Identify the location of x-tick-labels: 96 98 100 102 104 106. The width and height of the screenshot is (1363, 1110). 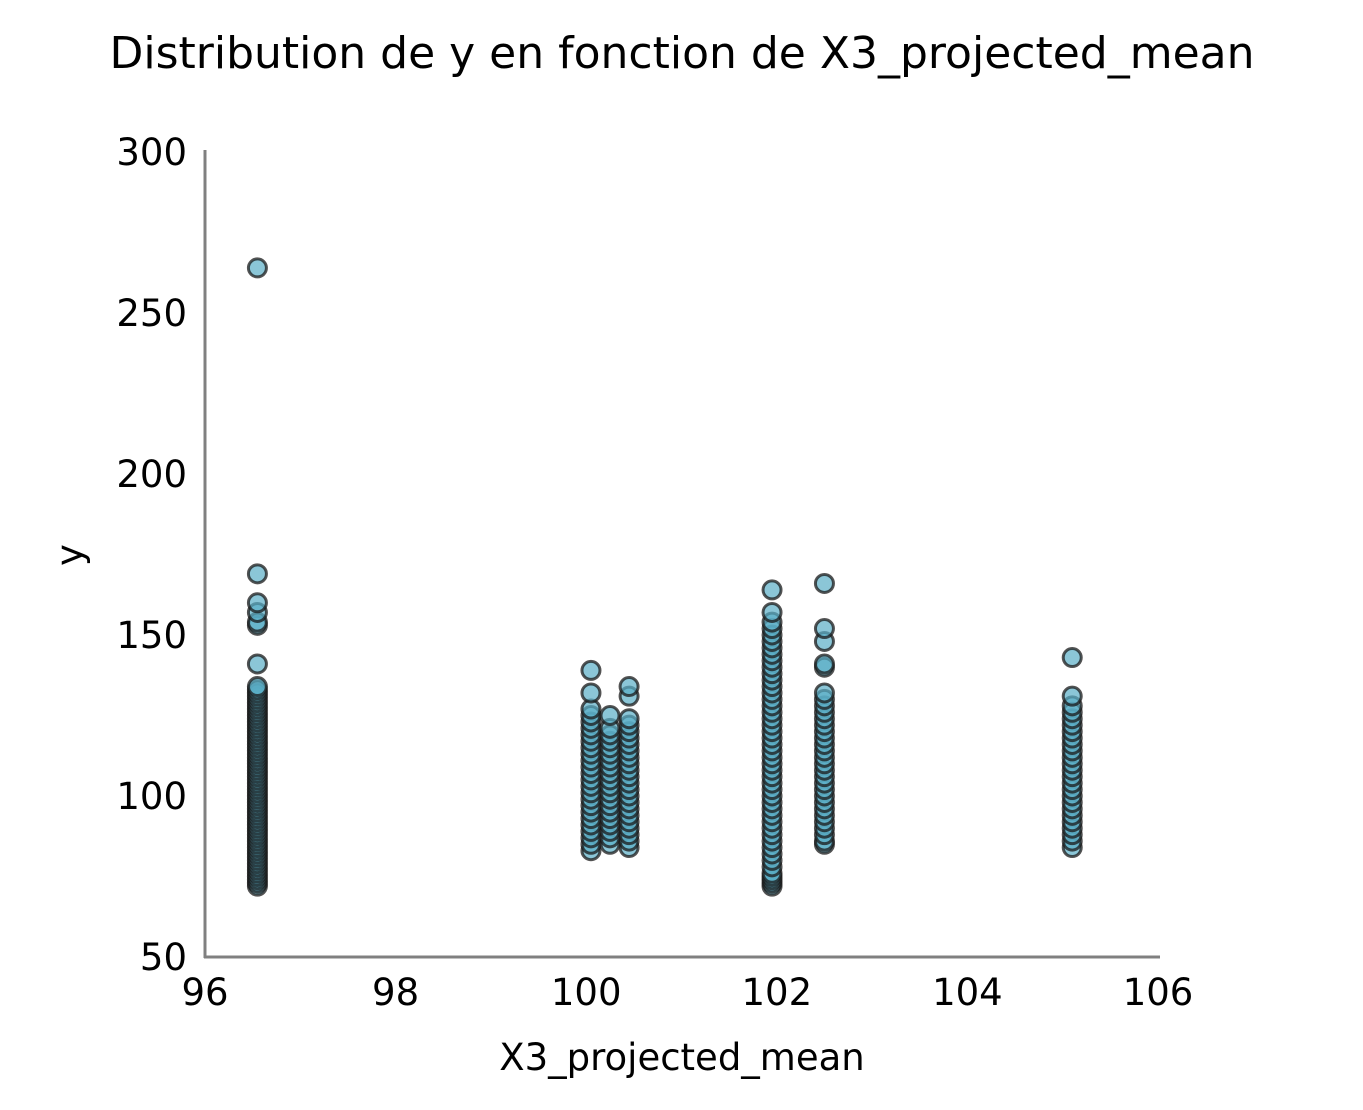
(687, 992).